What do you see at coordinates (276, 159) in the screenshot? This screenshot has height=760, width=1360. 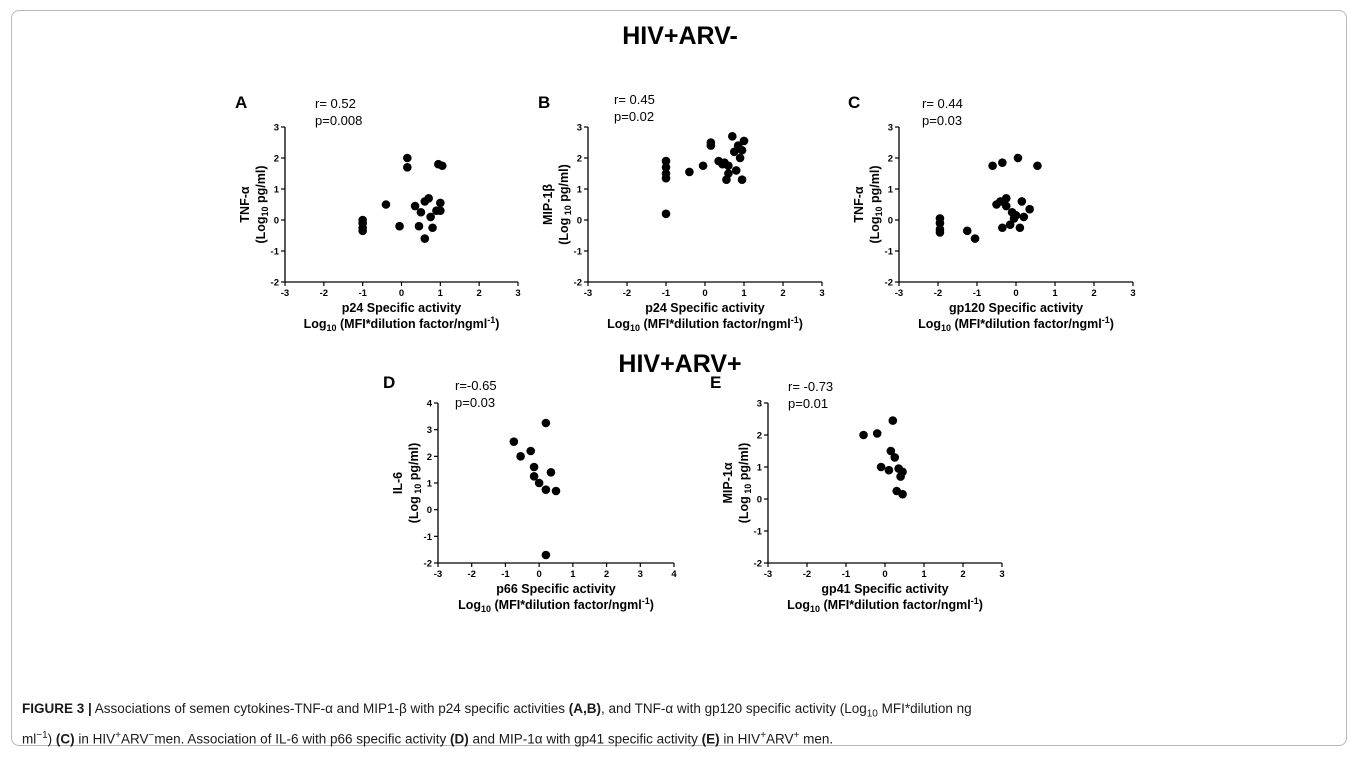 I see `y-tick-label: 2` at bounding box center [276, 159].